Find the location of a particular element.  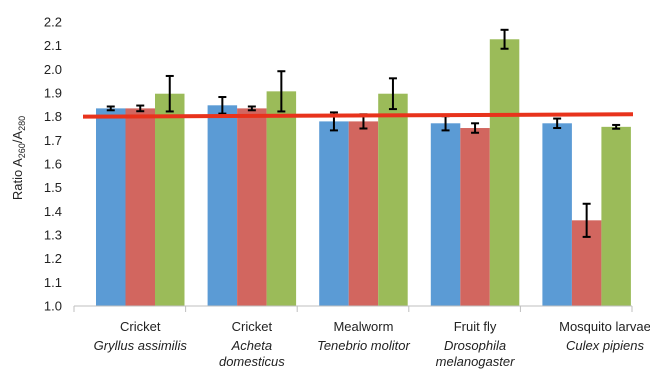

category-species: Culex pipiens is located at coordinates (605, 345).